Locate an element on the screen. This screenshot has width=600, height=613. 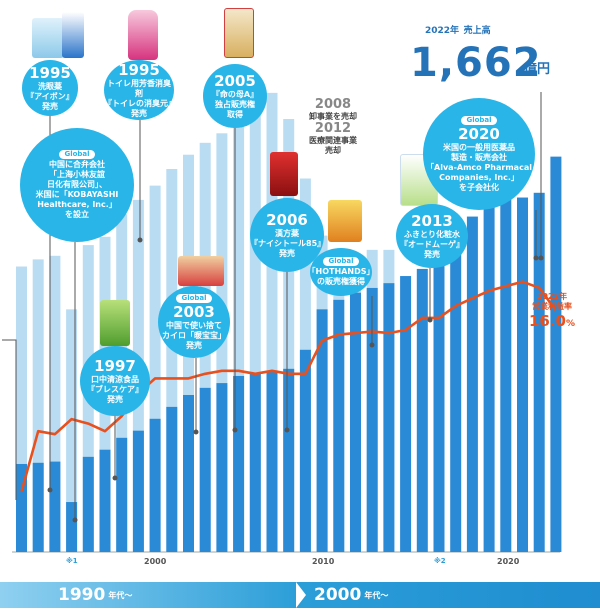
product-eyebon-image is located at coordinates (48, 38).